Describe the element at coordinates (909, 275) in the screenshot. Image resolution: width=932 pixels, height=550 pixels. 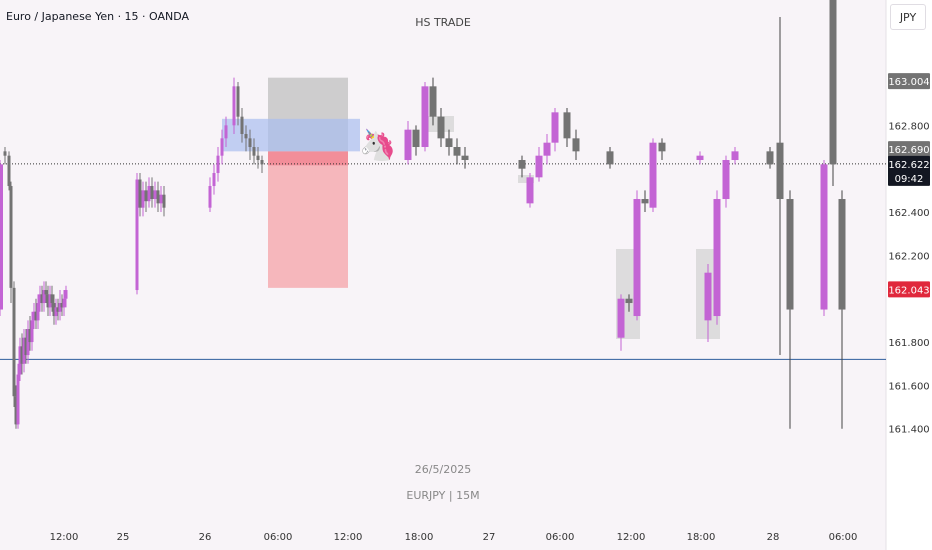
I see `price-axis-background` at that location.